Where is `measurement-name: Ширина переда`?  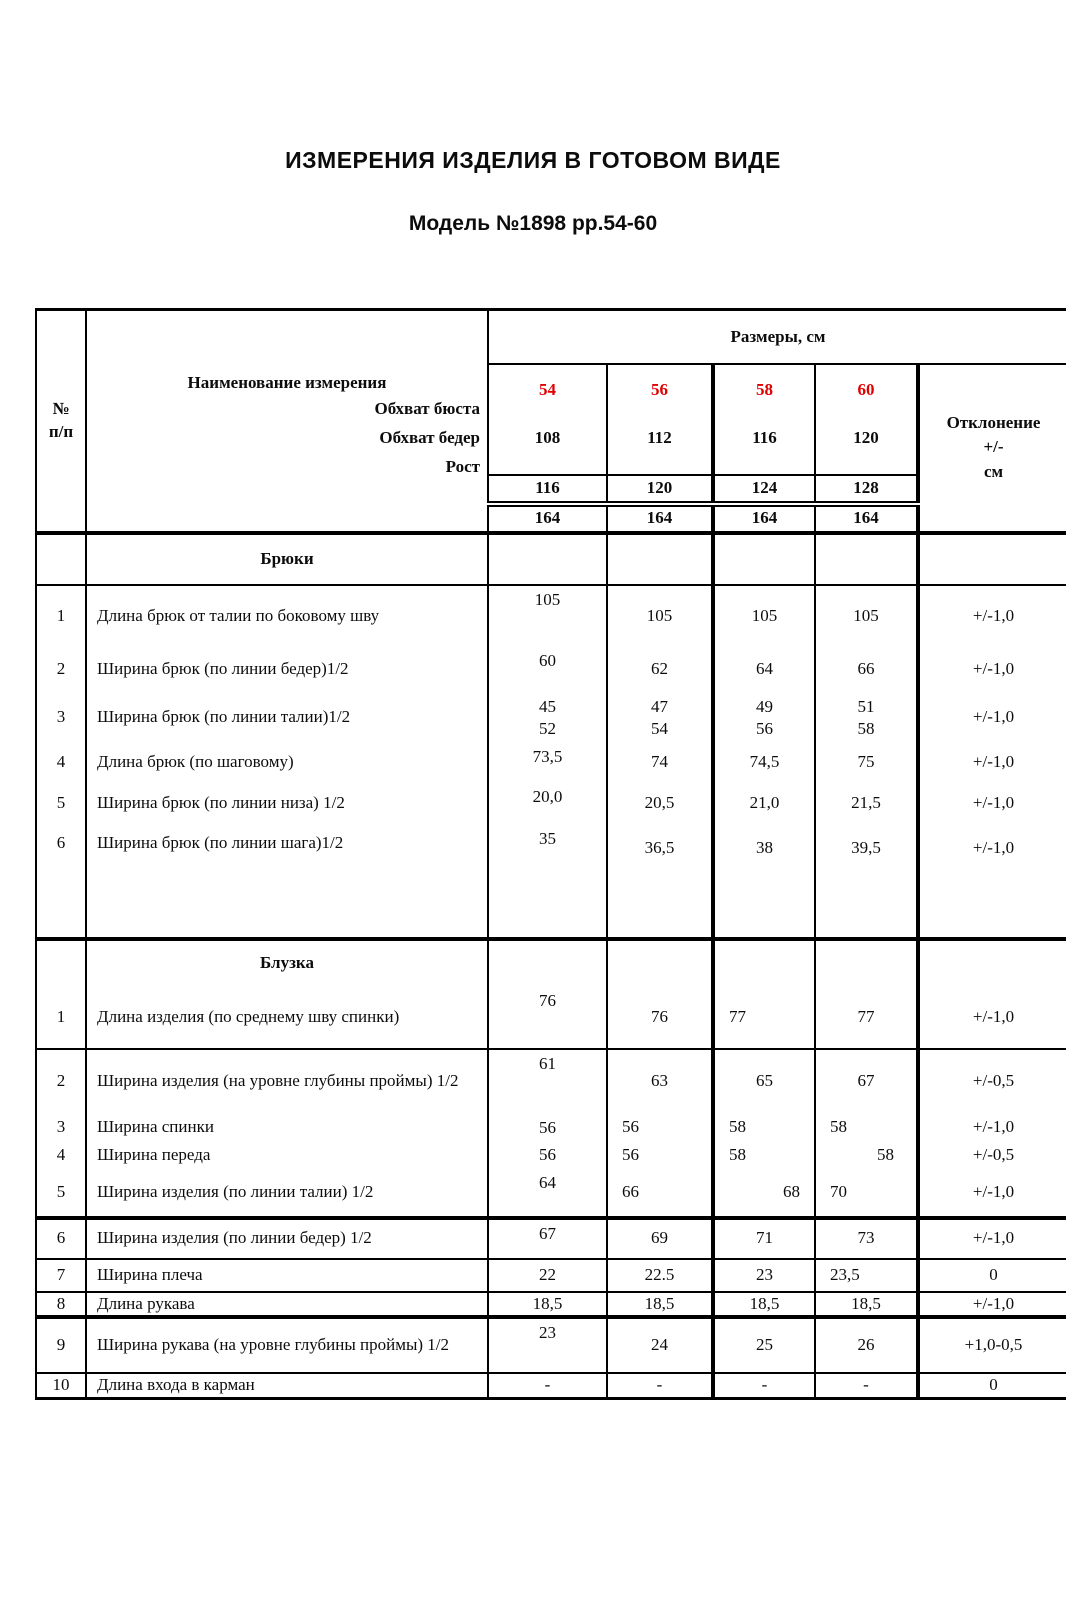 measurement-name: Ширина переда is located at coordinates (287, 1155).